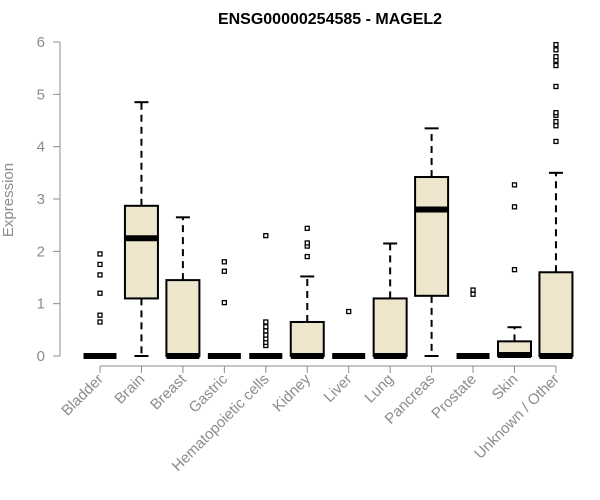 Image resolution: width=600 pixels, height=500 pixels. I want to click on box-gastric, so click(224, 309).